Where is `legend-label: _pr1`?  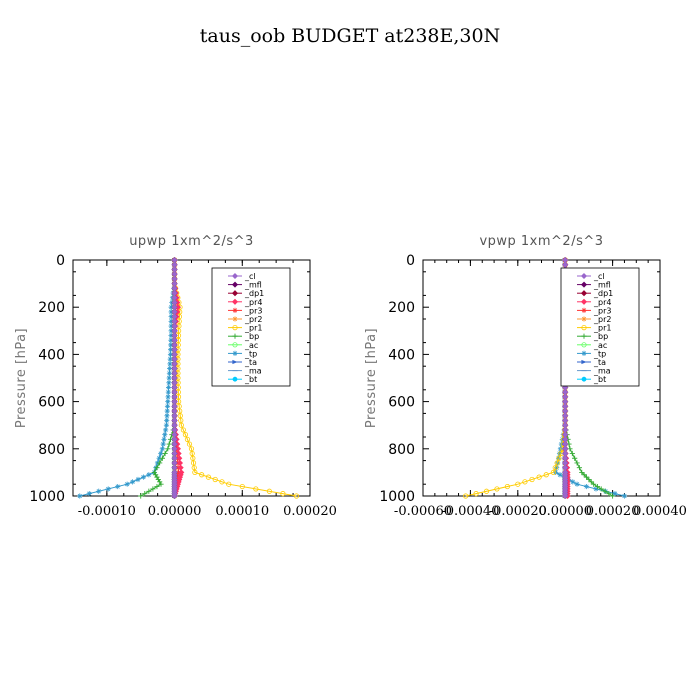 legend-label: _pr1 is located at coordinates (253, 328).